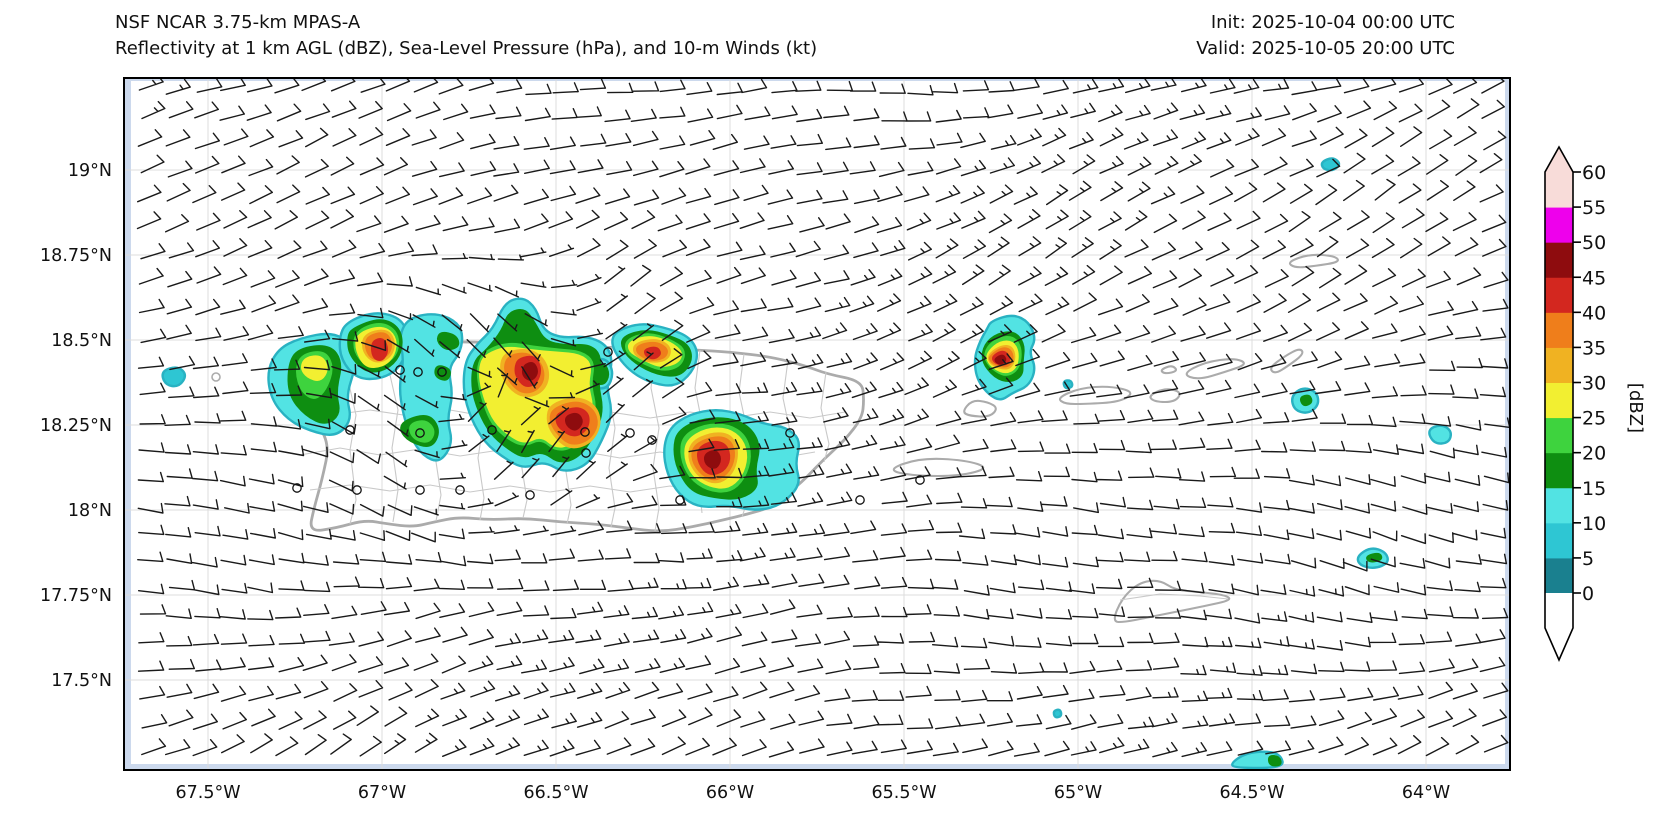  What do you see at coordinates (216, 377) in the screenshot?
I see `desecheo-coastline` at bounding box center [216, 377].